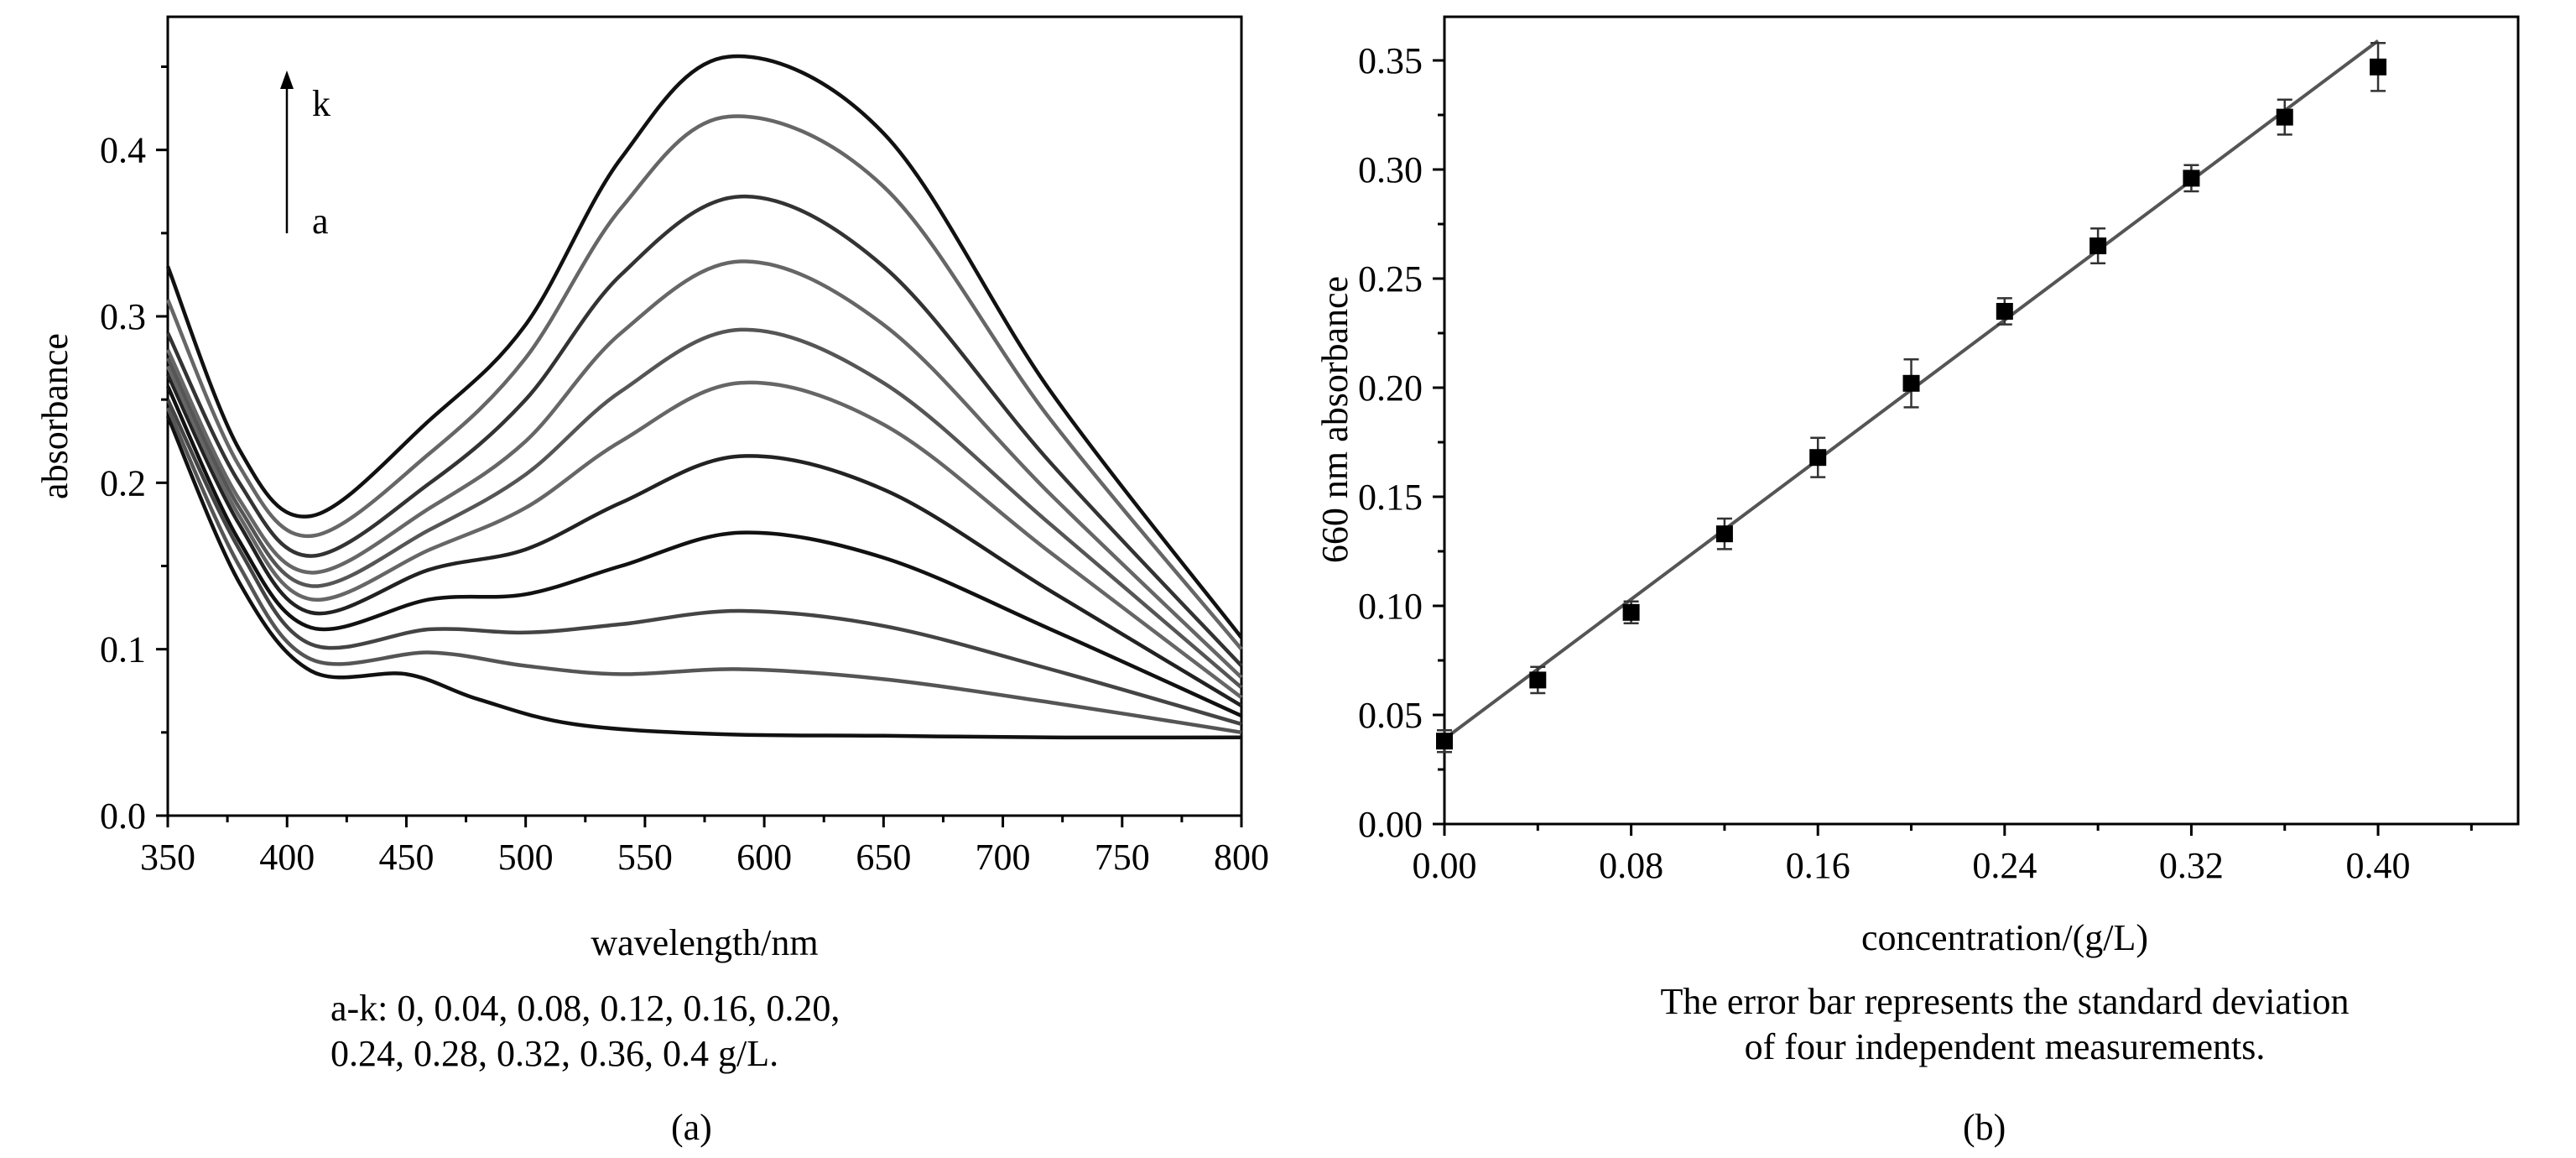 The image size is (2576, 1158). I want to click on panel-a-series-f, so click(704, 532).